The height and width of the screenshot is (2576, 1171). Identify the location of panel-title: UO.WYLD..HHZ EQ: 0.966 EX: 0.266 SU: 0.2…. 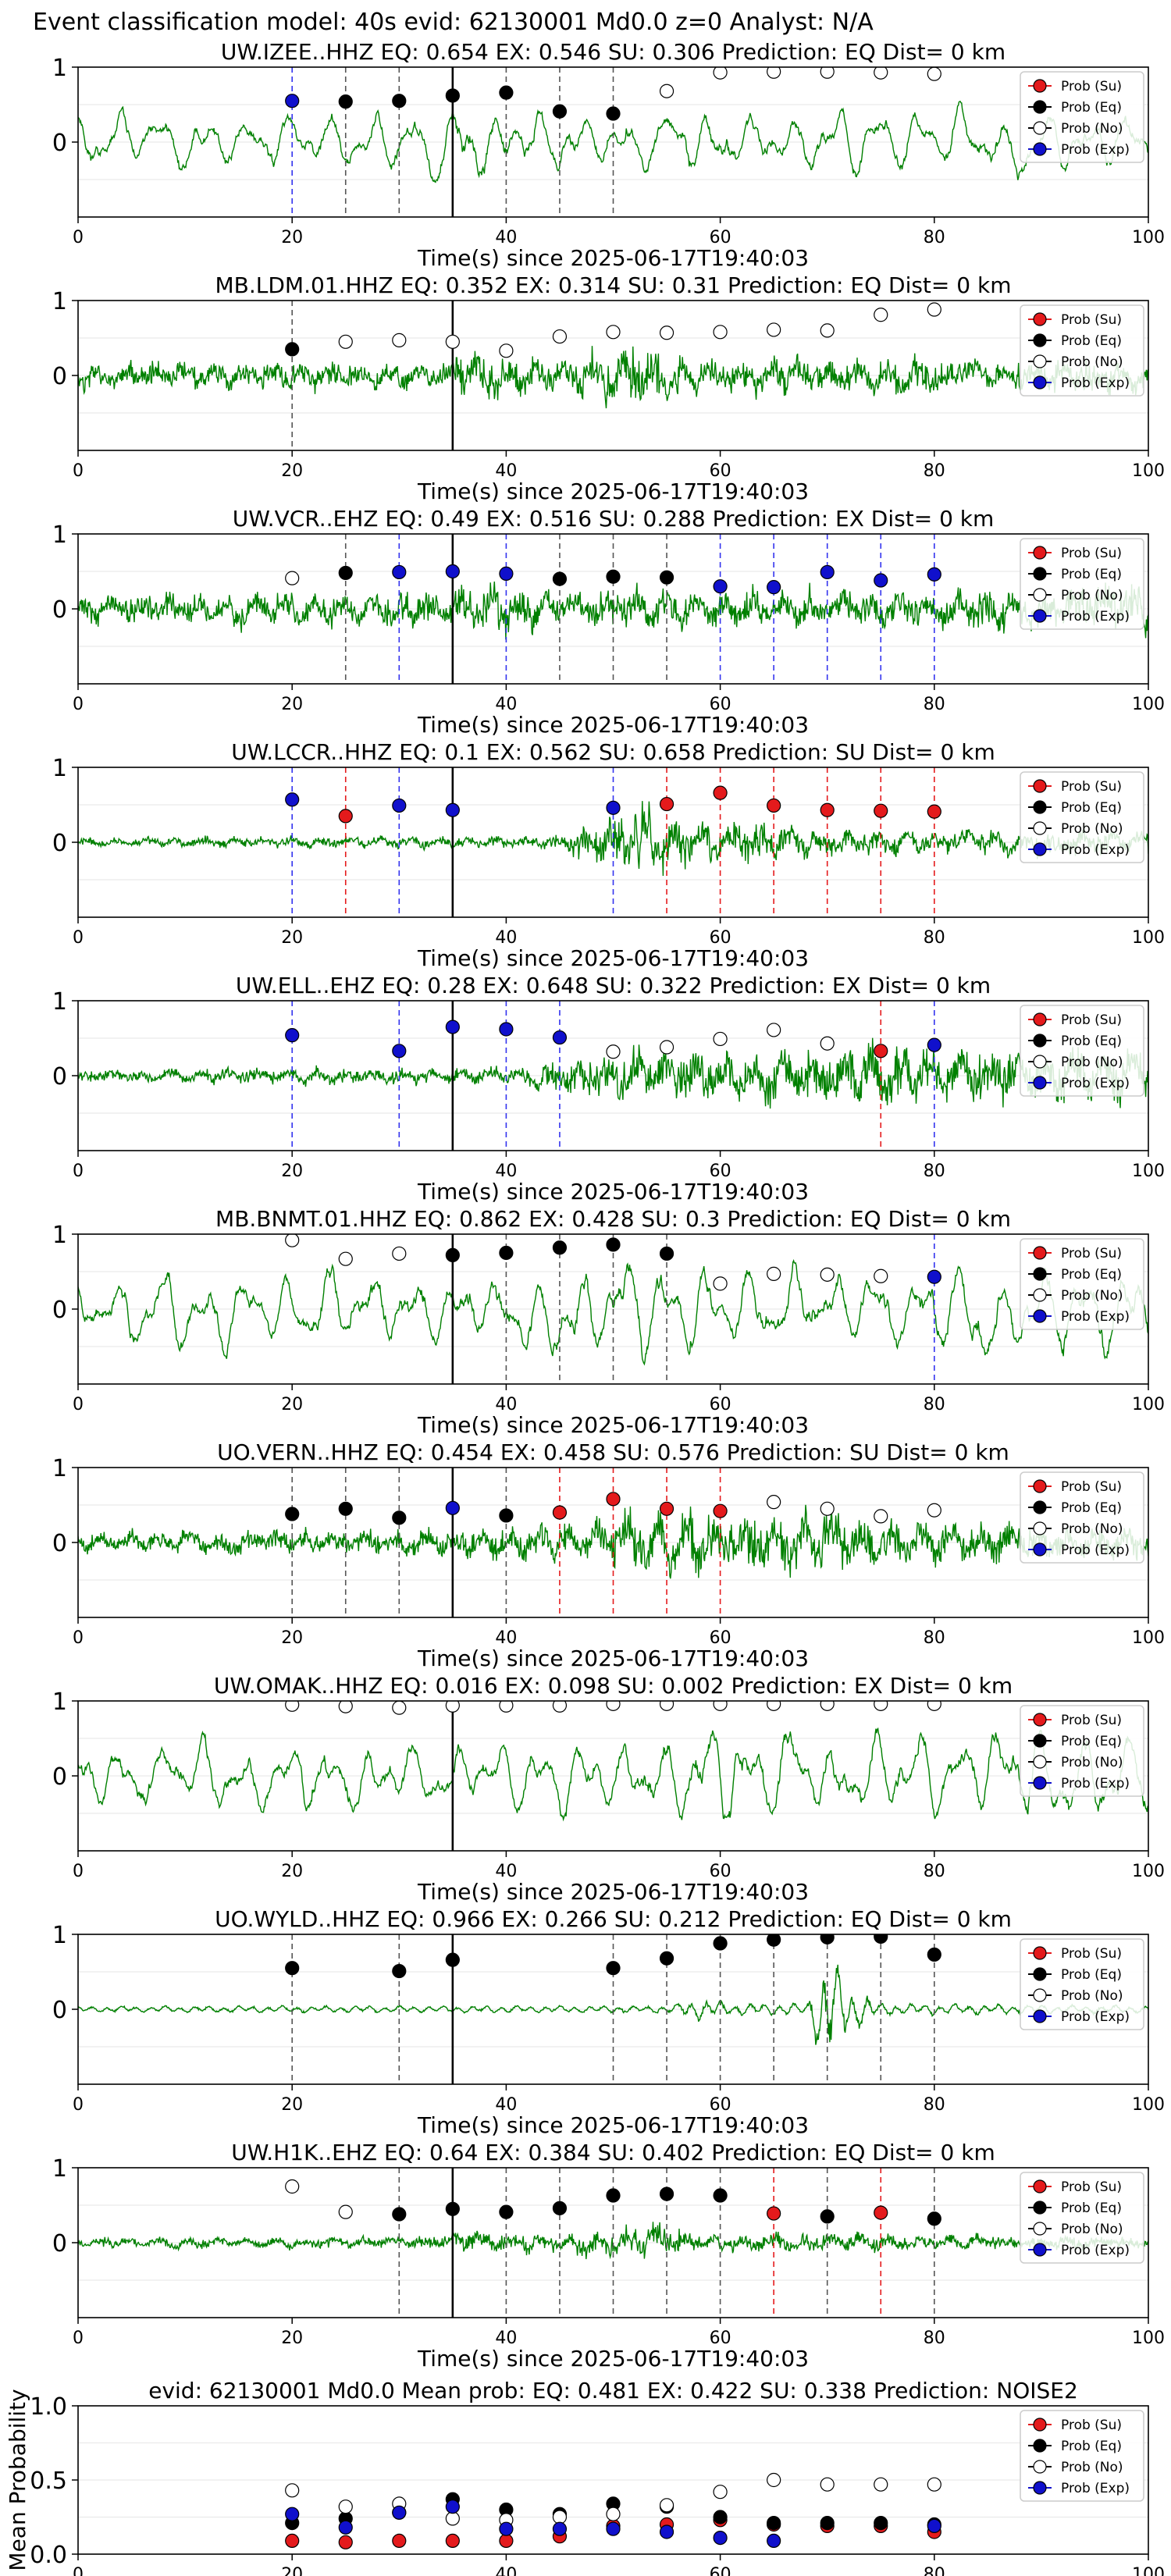
(613, 1919).